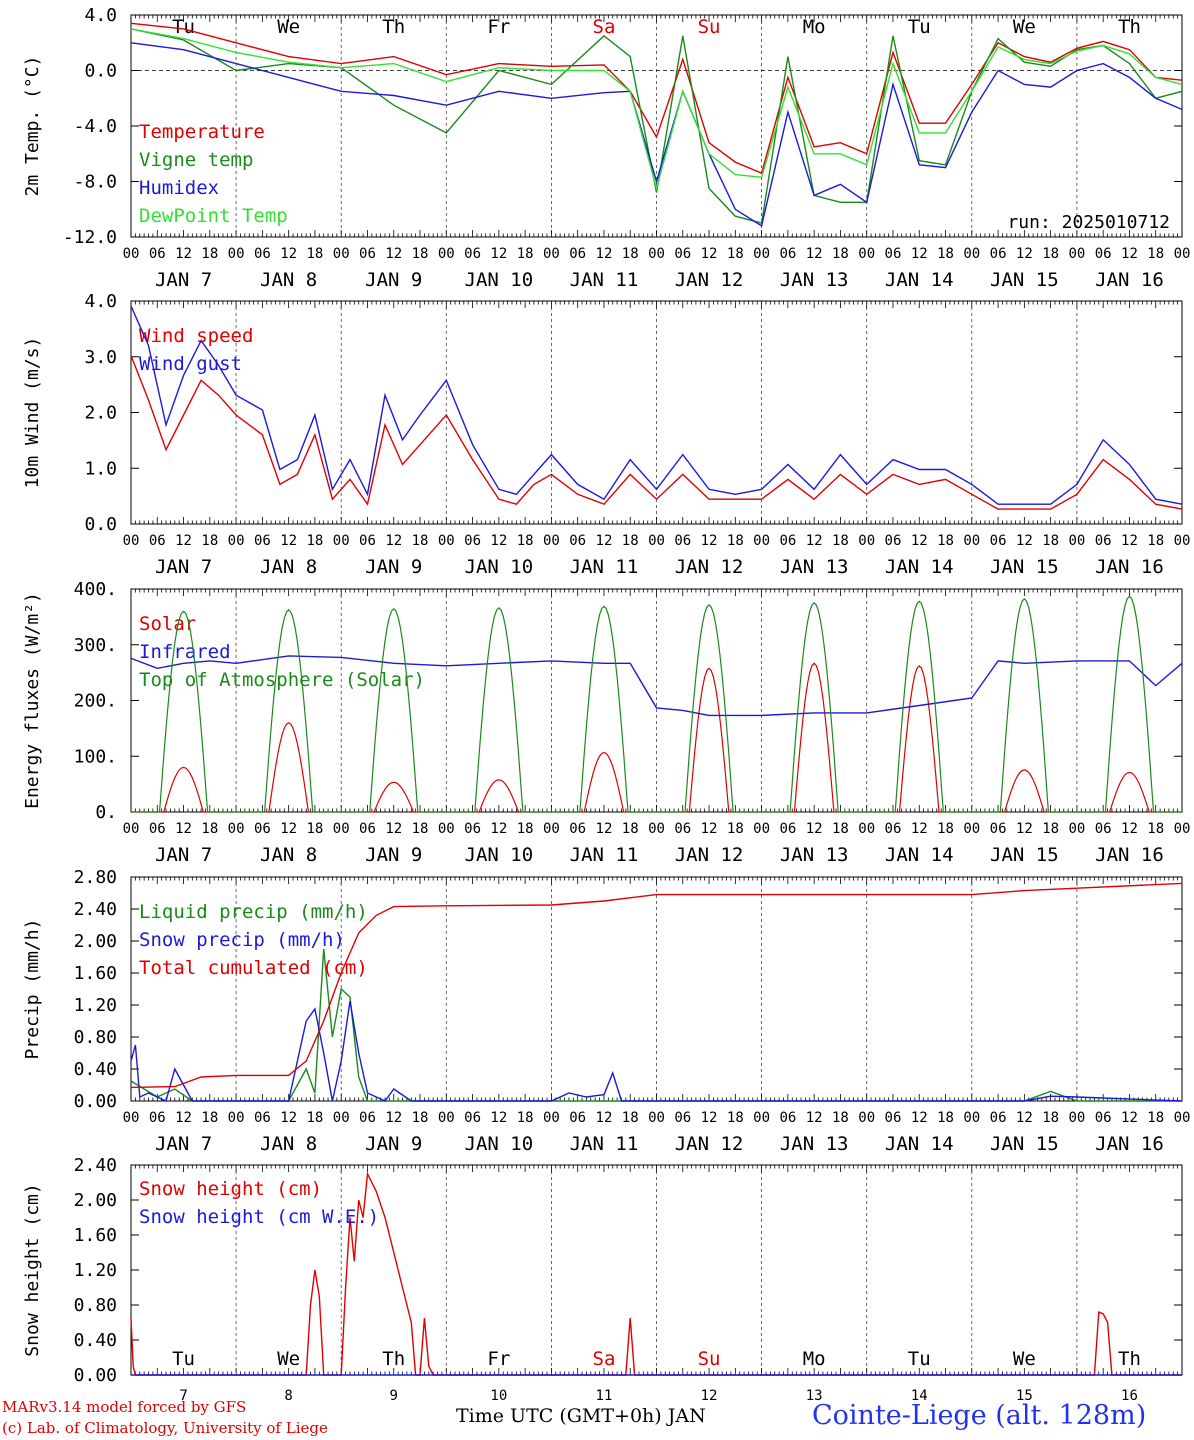 This screenshot has height=1440, width=1194. Describe the element at coordinates (100, 15) in the screenshot. I see `y-tick-label: 4.0` at that location.